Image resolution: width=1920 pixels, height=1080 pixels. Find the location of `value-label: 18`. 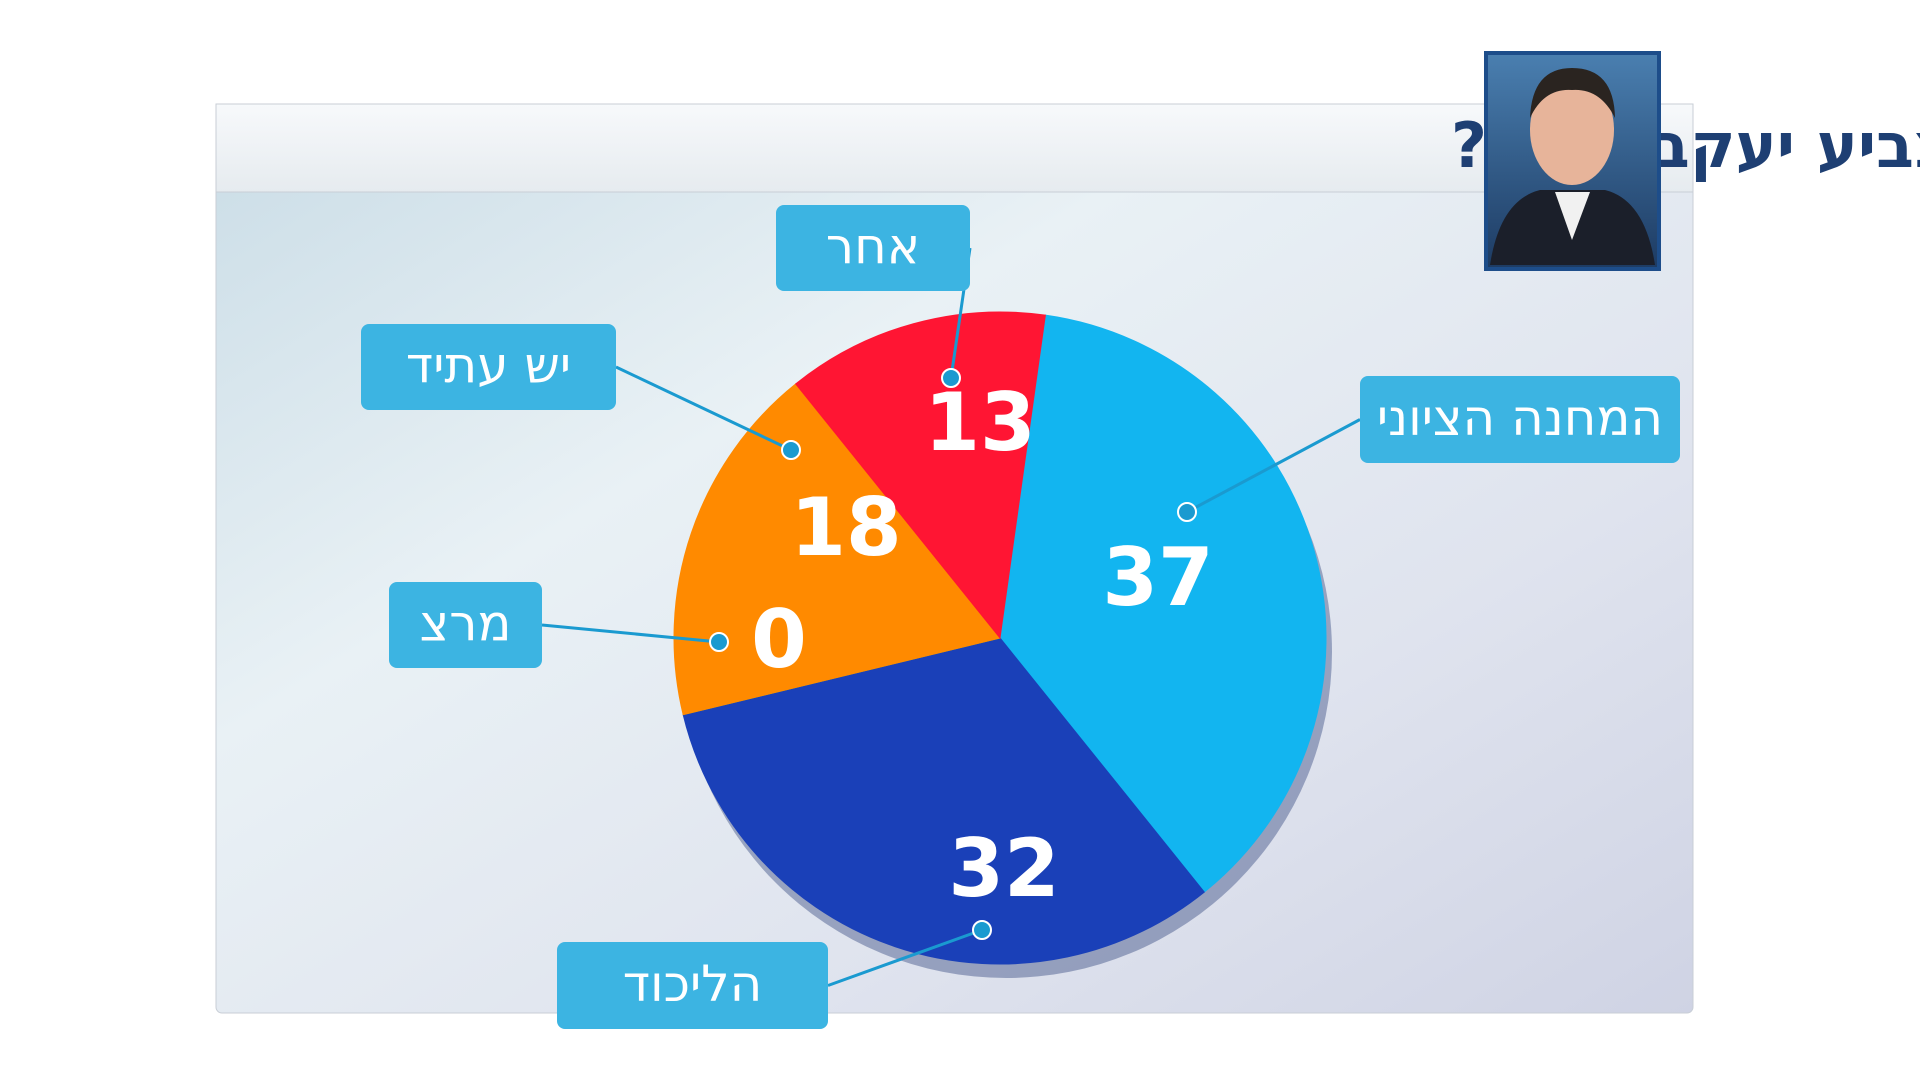

value-label: 18 is located at coordinates (845, 527).